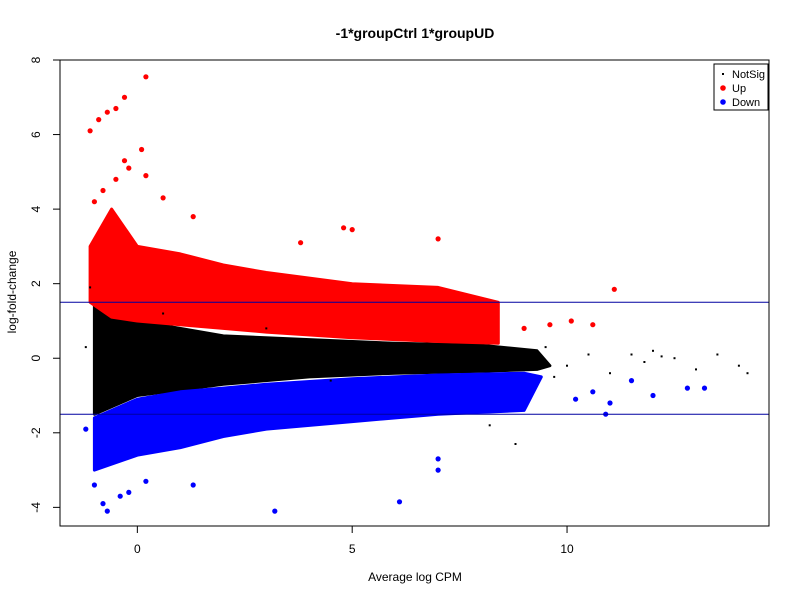 This screenshot has height=600, width=800. Describe the element at coordinates (354, 540) in the screenshot. I see `x-axis: 0 5 10` at that location.